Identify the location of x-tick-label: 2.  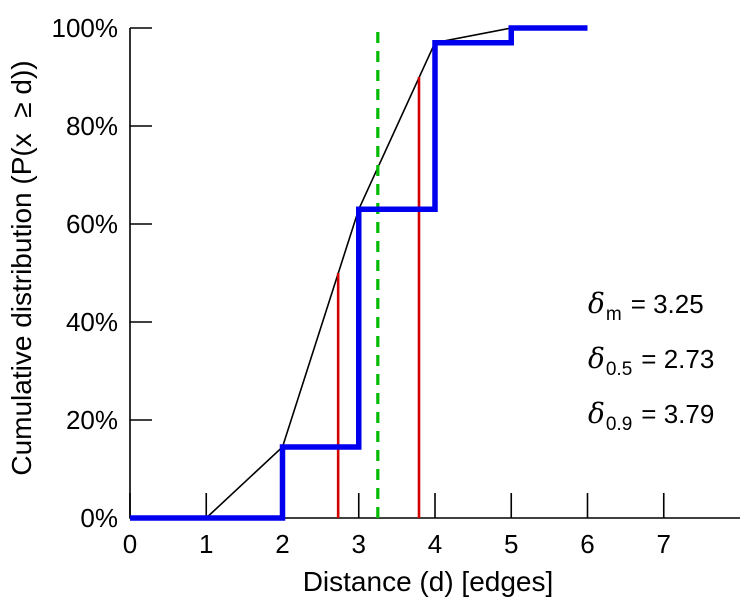
(282, 544).